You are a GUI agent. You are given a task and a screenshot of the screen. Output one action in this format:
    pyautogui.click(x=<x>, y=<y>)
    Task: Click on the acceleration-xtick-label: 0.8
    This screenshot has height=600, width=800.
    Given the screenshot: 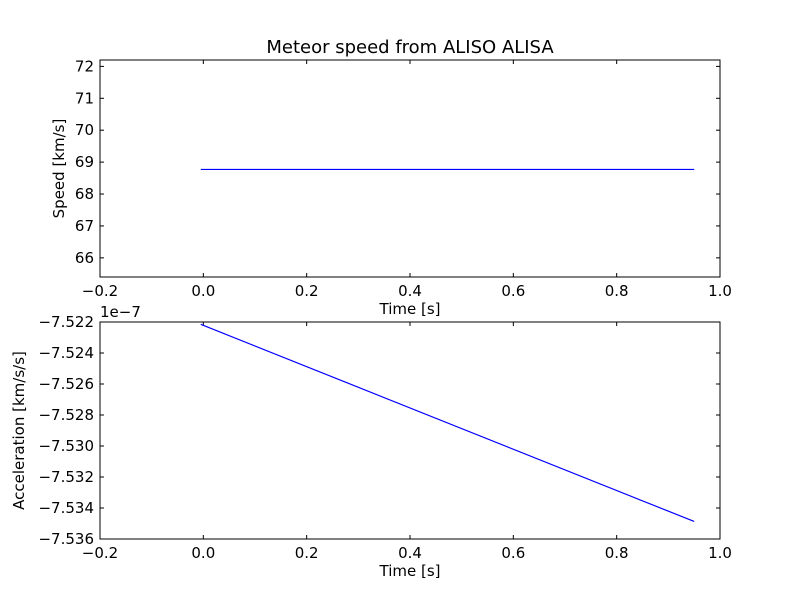 What is the action you would take?
    pyautogui.click(x=617, y=553)
    